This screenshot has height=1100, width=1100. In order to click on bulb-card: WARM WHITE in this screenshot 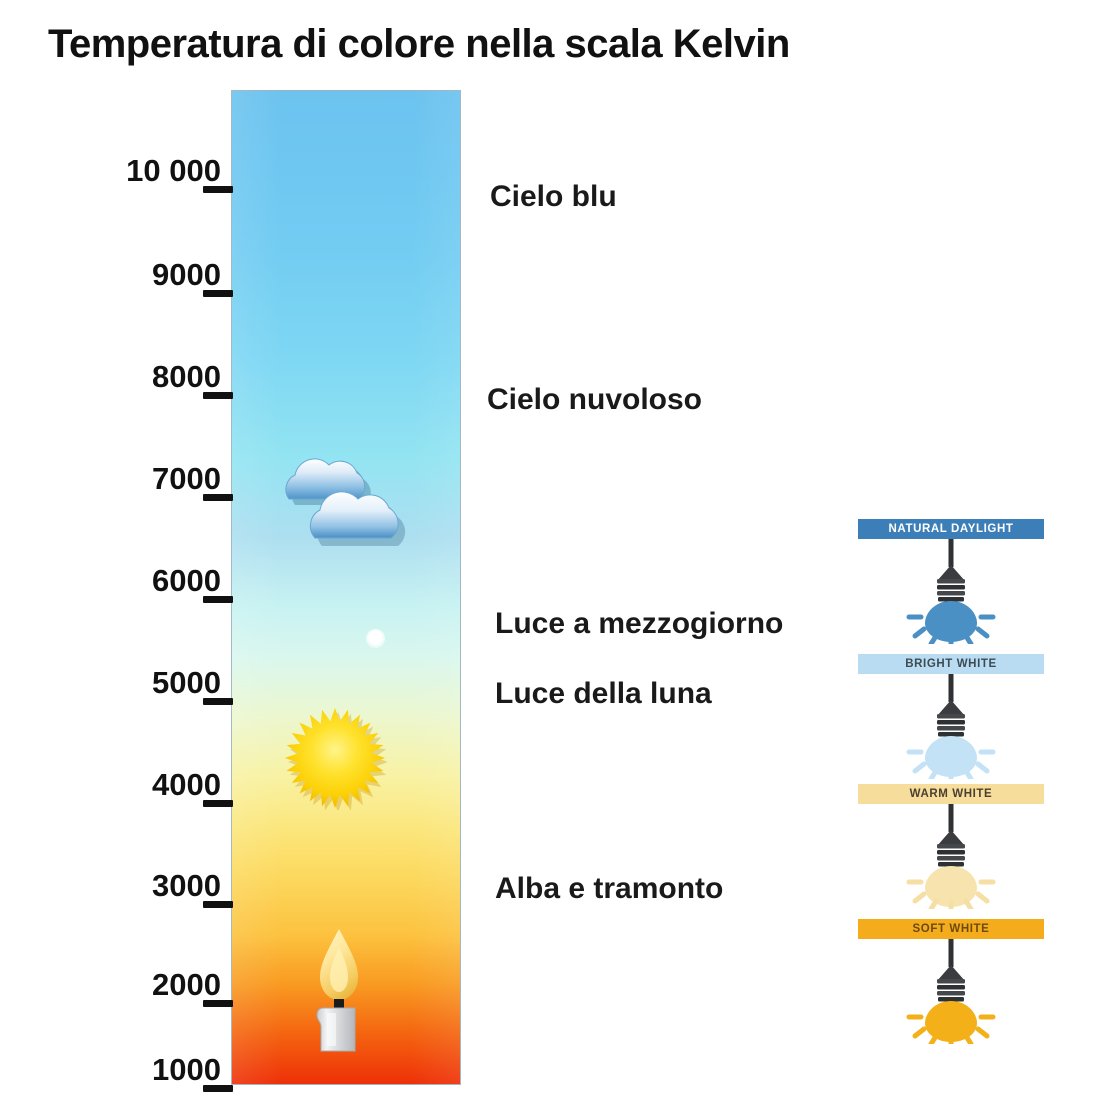, I will do `click(951, 846)`.